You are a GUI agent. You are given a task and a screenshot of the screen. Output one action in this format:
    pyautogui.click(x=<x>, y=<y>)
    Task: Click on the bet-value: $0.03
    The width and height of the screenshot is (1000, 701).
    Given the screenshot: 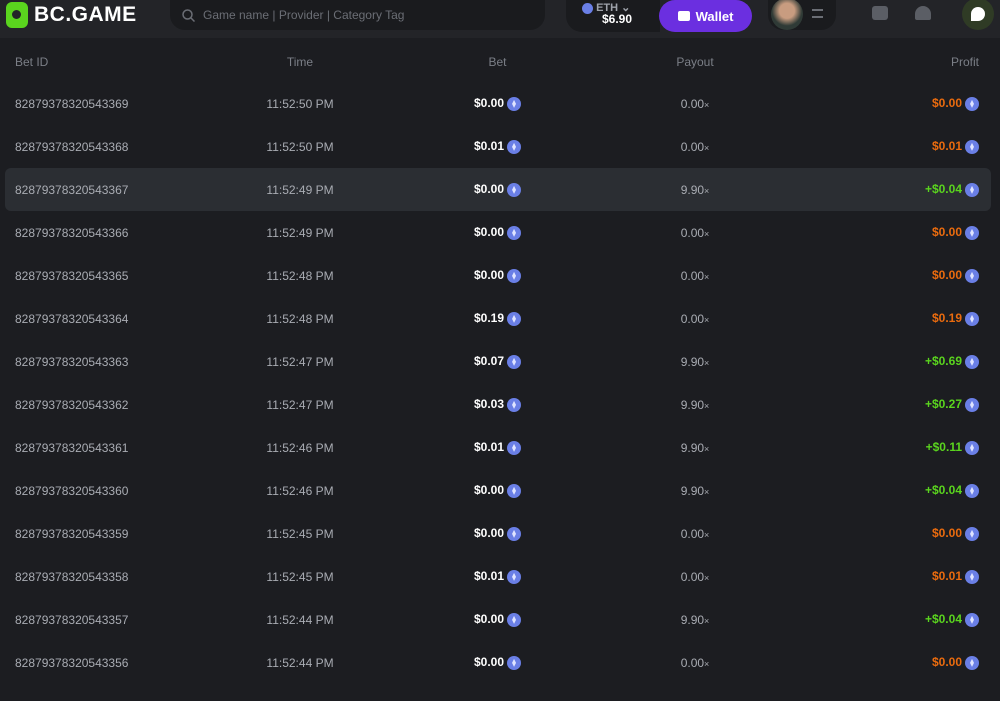 What is the action you would take?
    pyautogui.click(x=489, y=404)
    